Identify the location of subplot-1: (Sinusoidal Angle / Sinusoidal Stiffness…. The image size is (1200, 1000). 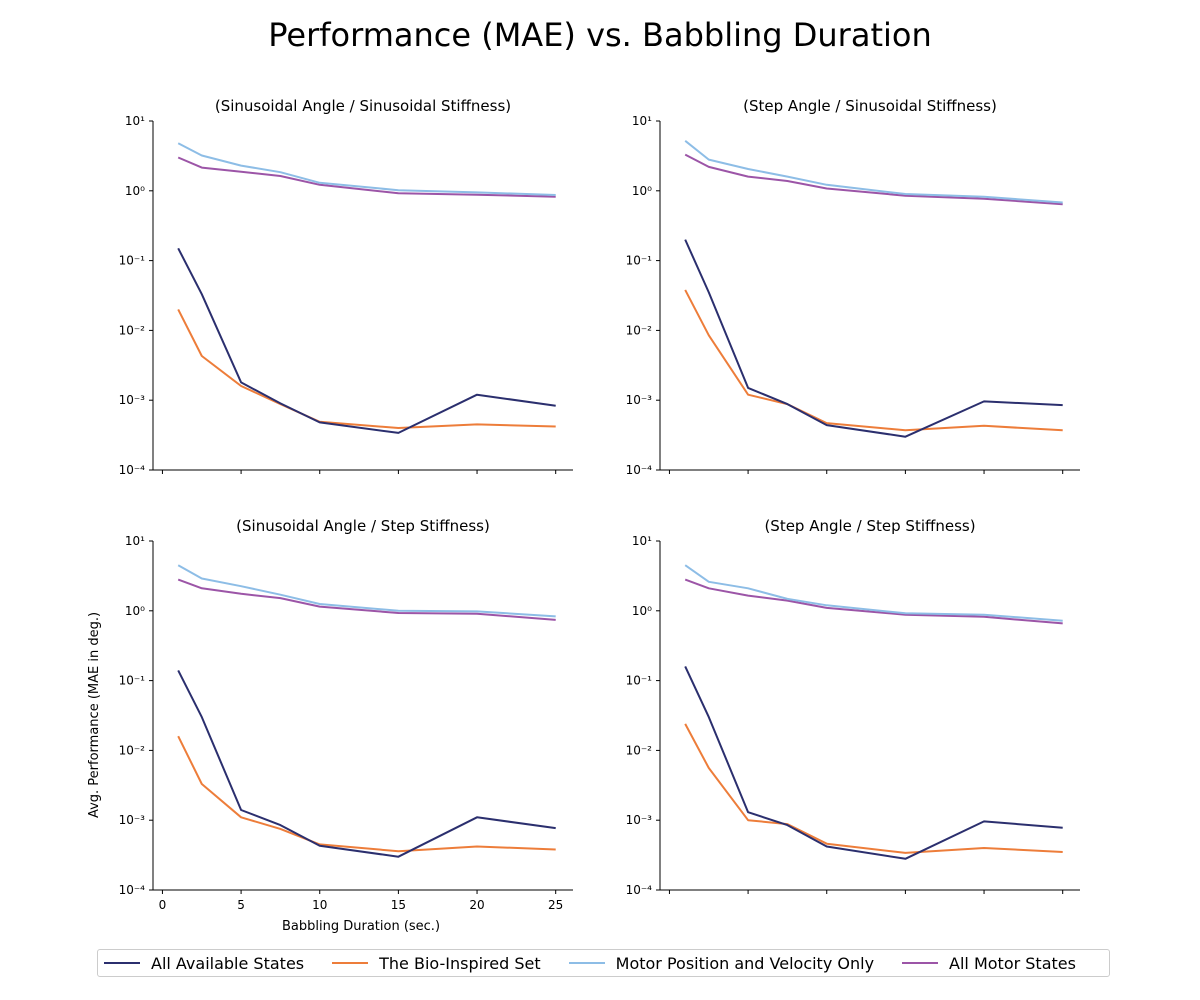
(346, 287).